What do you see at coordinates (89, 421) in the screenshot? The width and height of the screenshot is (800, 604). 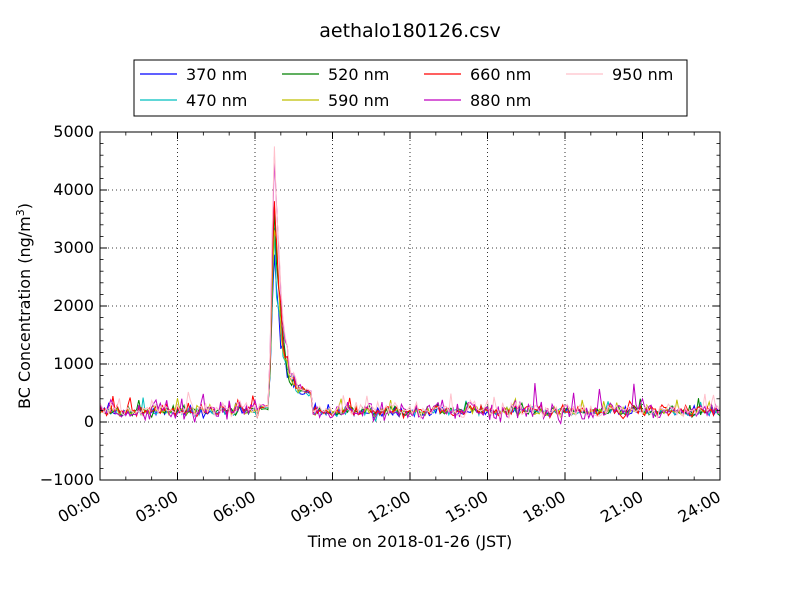 I see `y-tick-label: 0` at bounding box center [89, 421].